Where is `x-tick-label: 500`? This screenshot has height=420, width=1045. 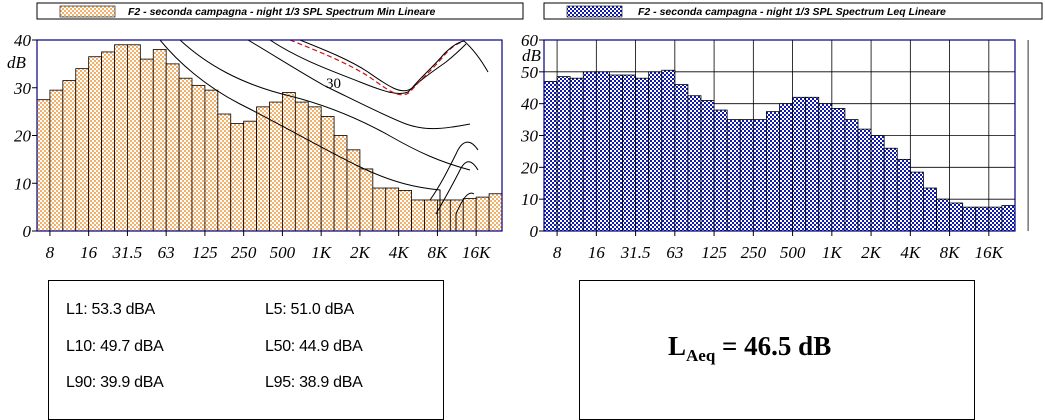 x-tick-label: 500 is located at coordinates (283, 252).